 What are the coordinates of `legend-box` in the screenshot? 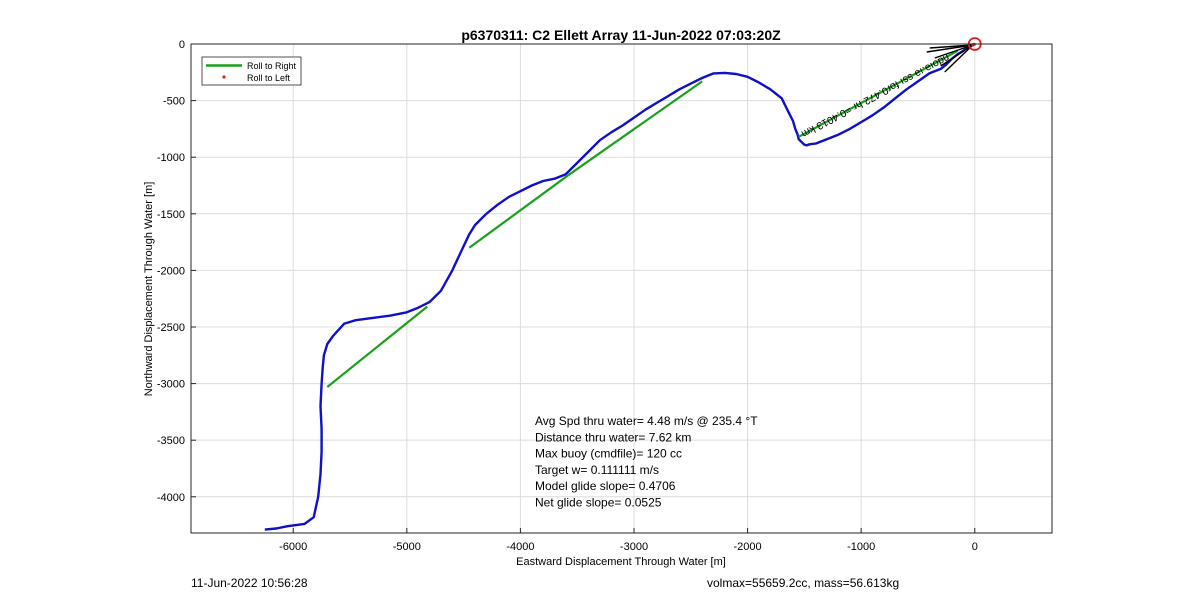 It's located at (251, 71).